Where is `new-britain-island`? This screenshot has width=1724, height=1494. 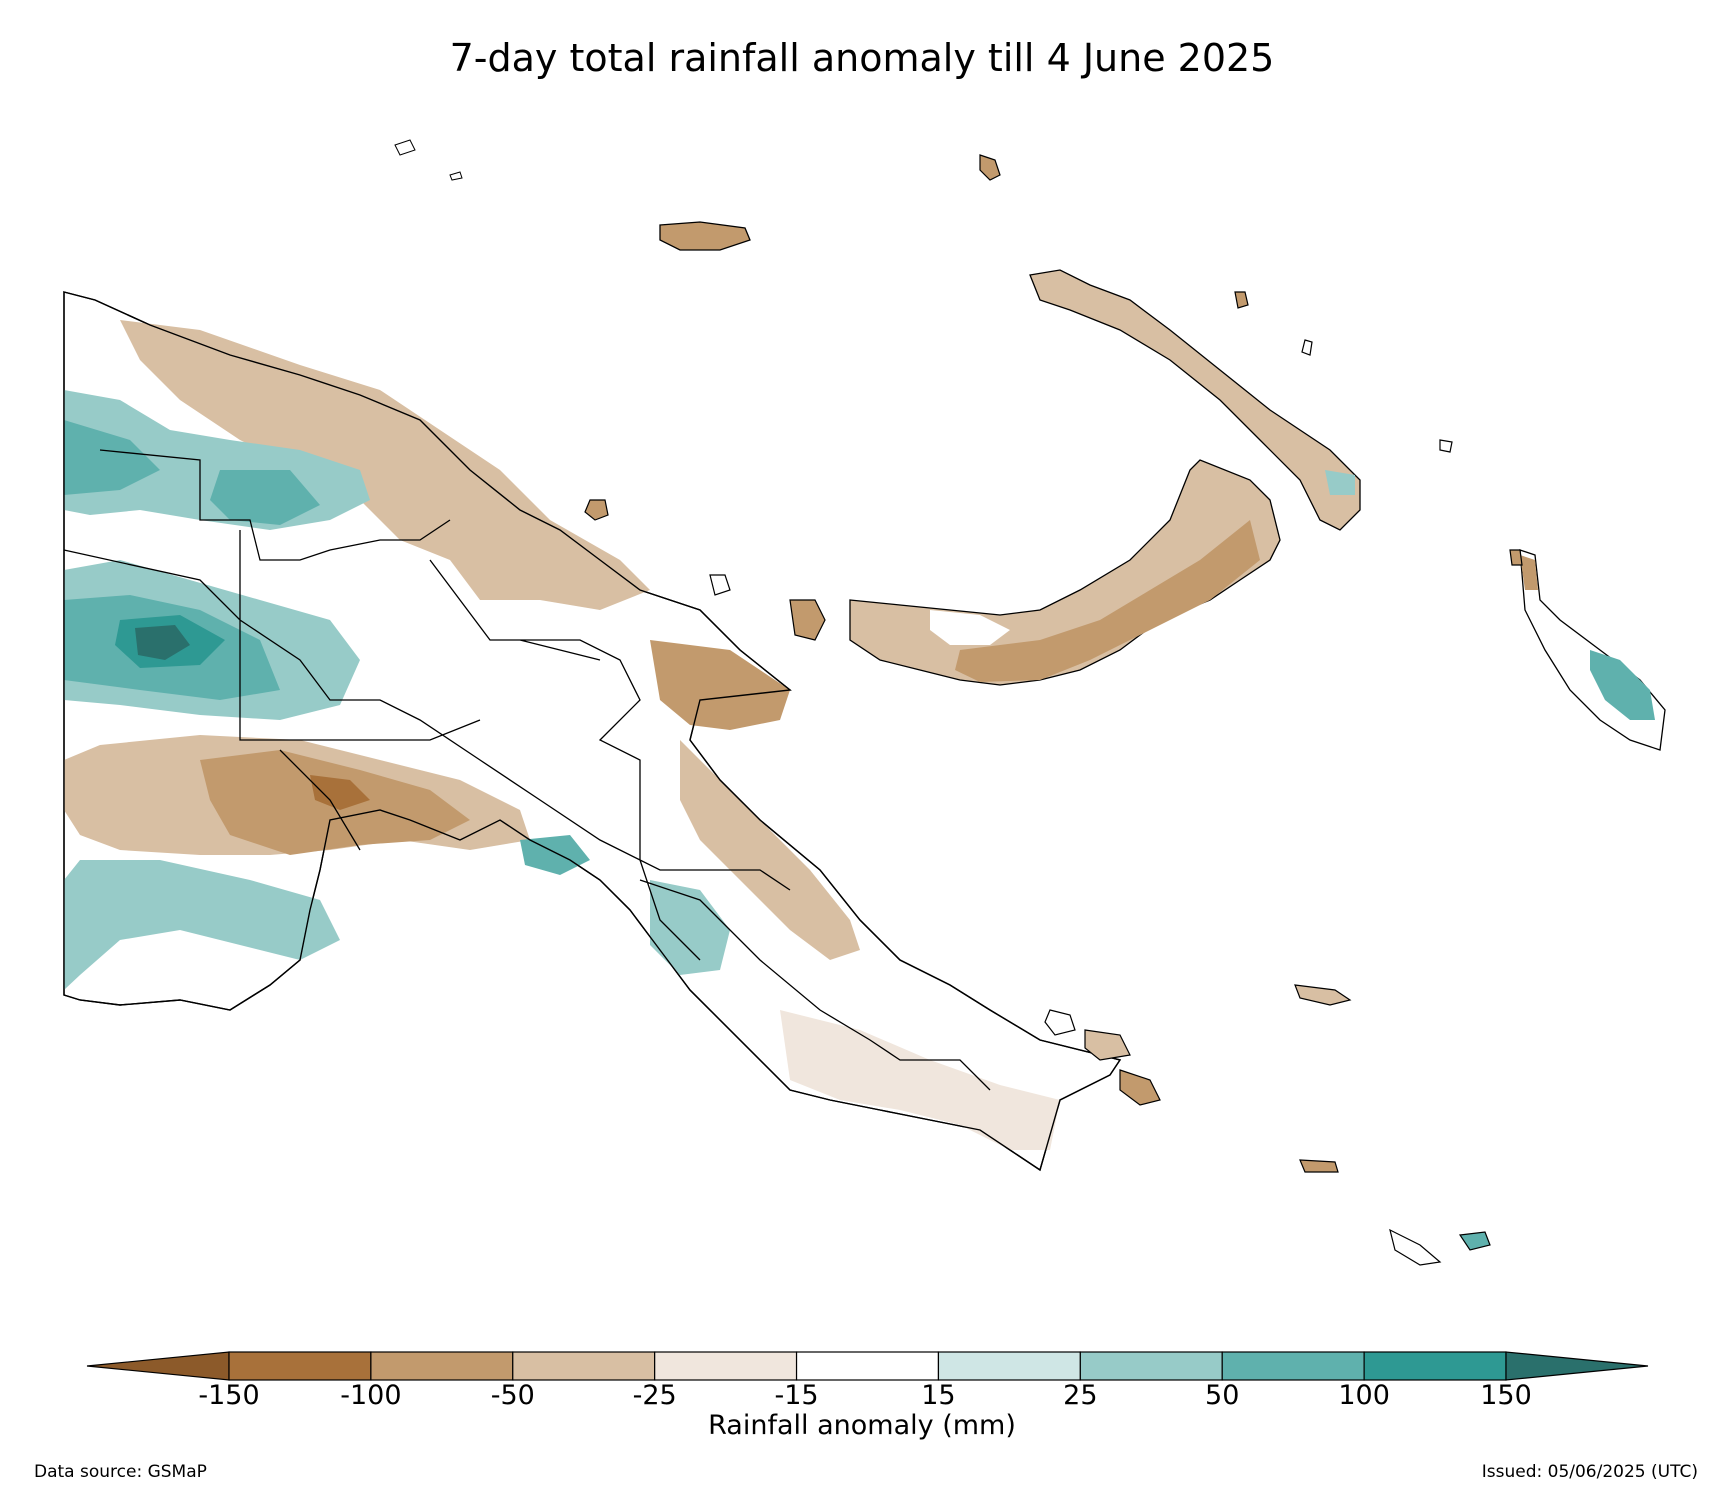
new-britain-island is located at coordinates (1065, 572).